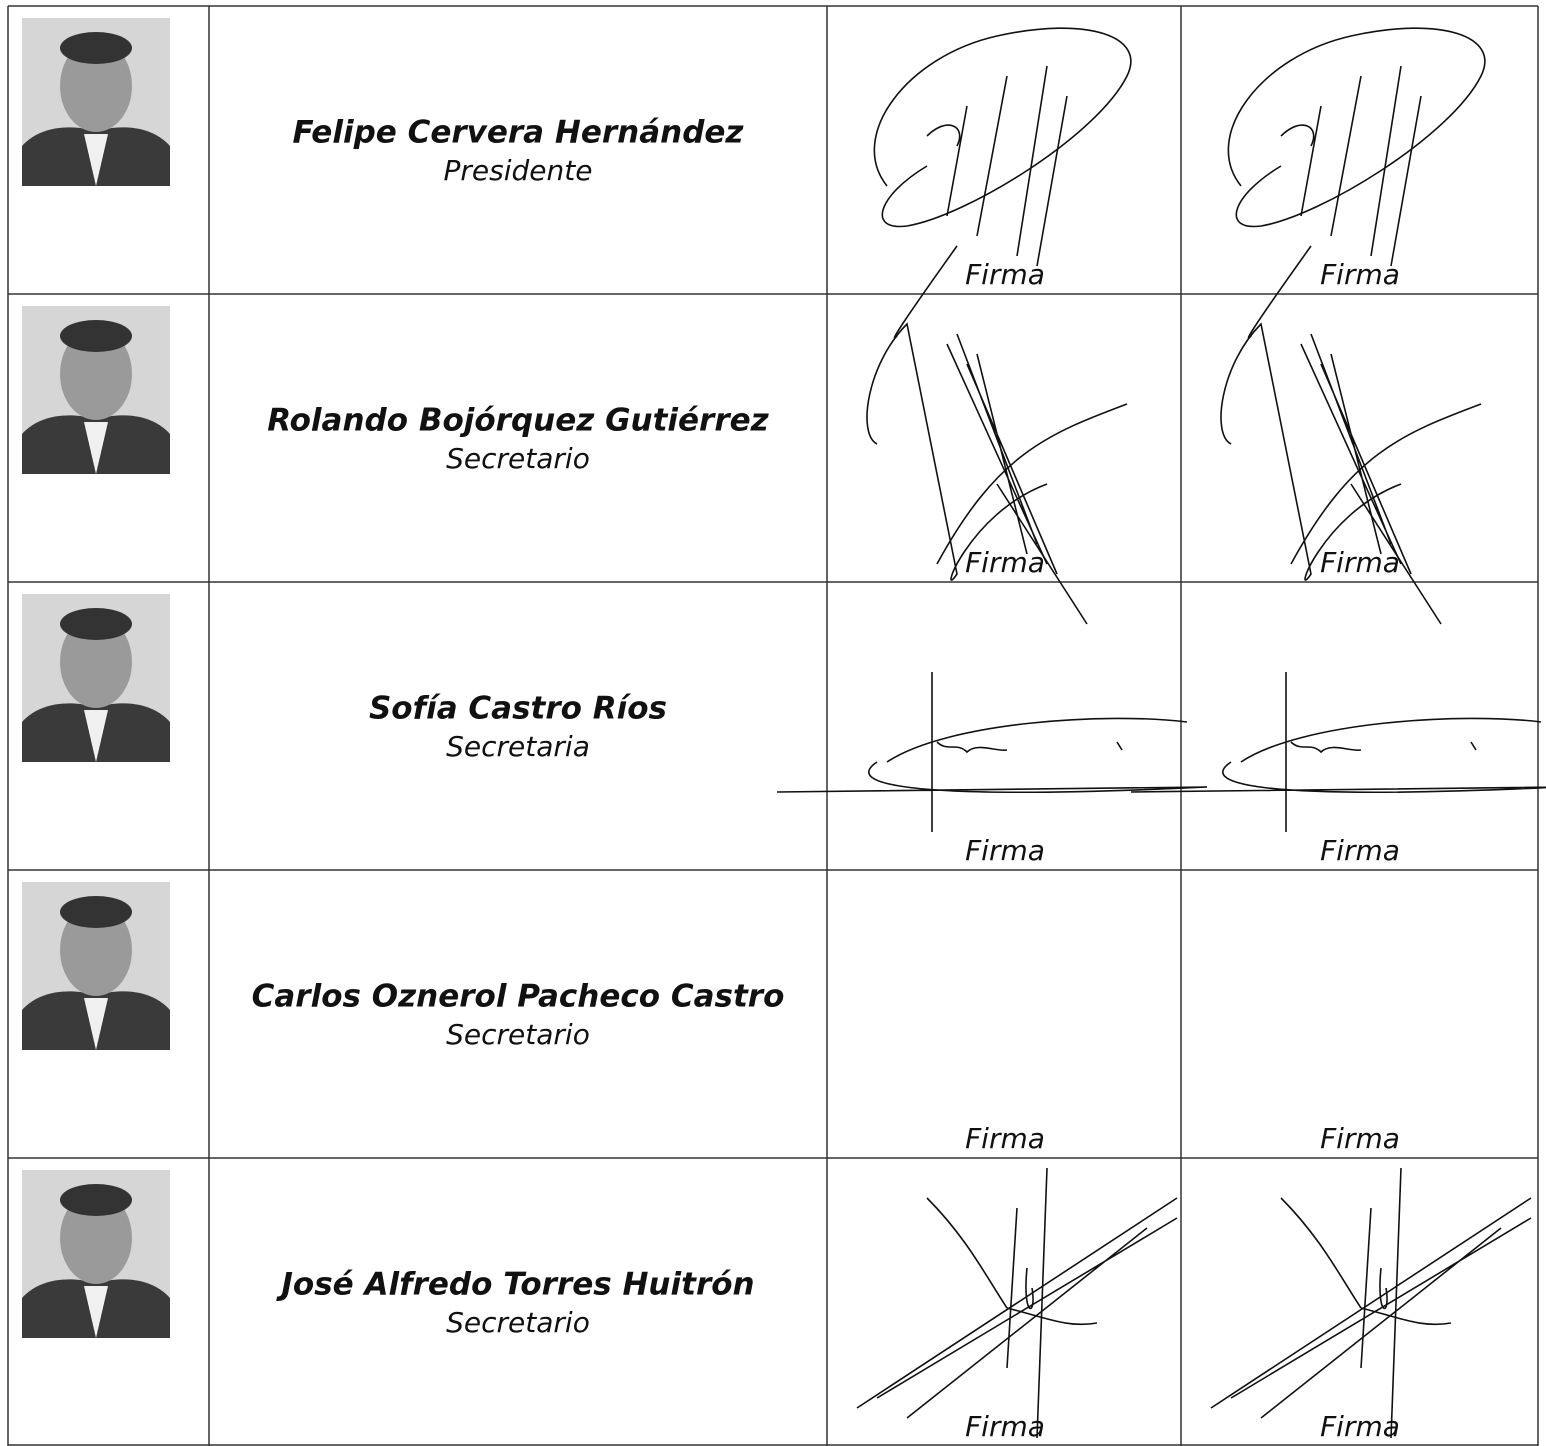 This screenshot has height=1446, width=1546. What do you see at coordinates (518, 997) in the screenshot?
I see `member-name: Carlos Oznerol Pacheco Castro` at bounding box center [518, 997].